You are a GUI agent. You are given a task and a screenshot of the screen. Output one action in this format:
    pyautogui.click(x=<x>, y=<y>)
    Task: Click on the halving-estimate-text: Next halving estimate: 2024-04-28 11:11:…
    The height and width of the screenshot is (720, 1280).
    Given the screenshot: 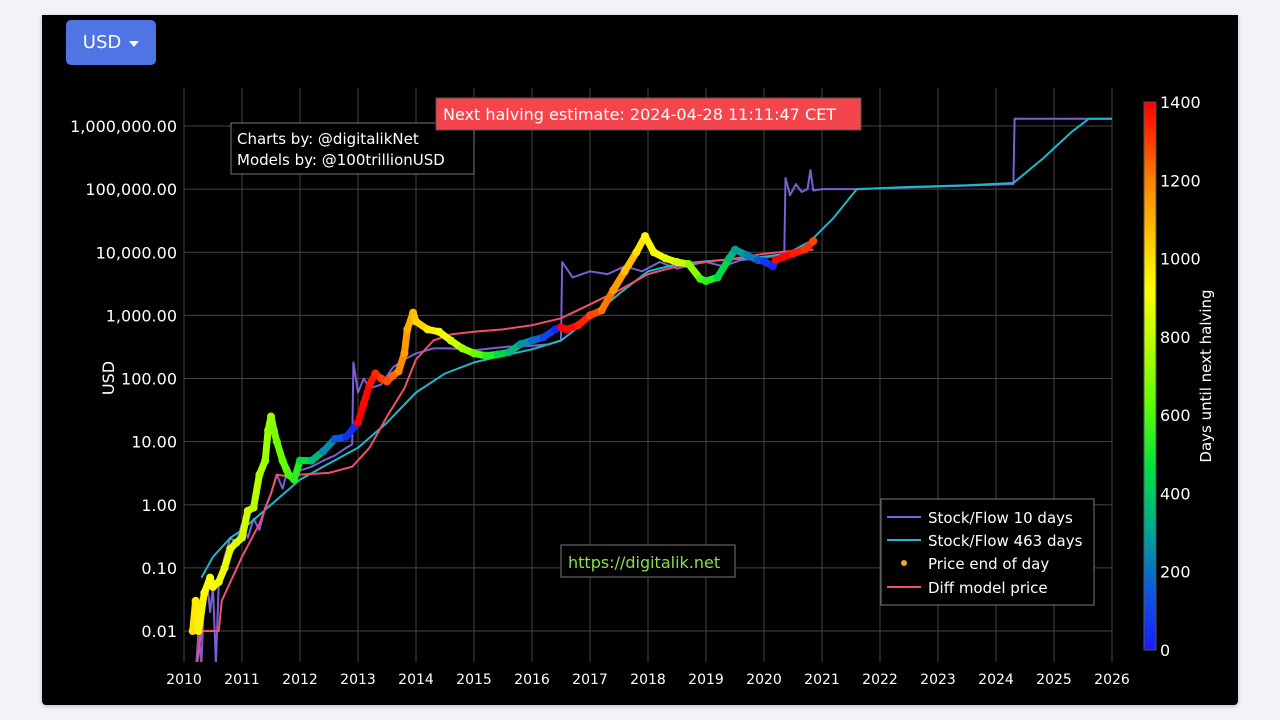 What is the action you would take?
    pyautogui.click(x=639, y=114)
    